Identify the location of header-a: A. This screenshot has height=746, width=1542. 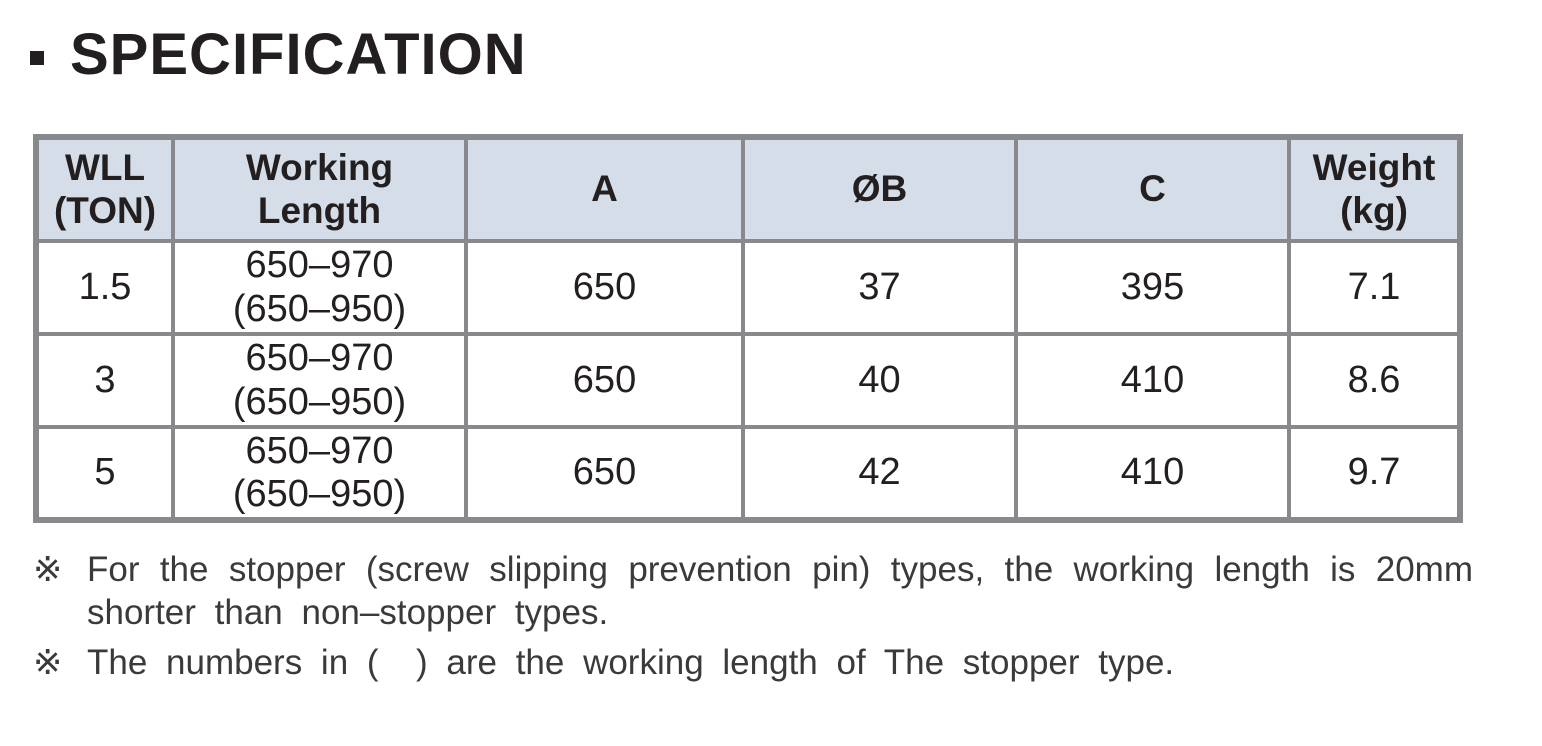
(604, 189).